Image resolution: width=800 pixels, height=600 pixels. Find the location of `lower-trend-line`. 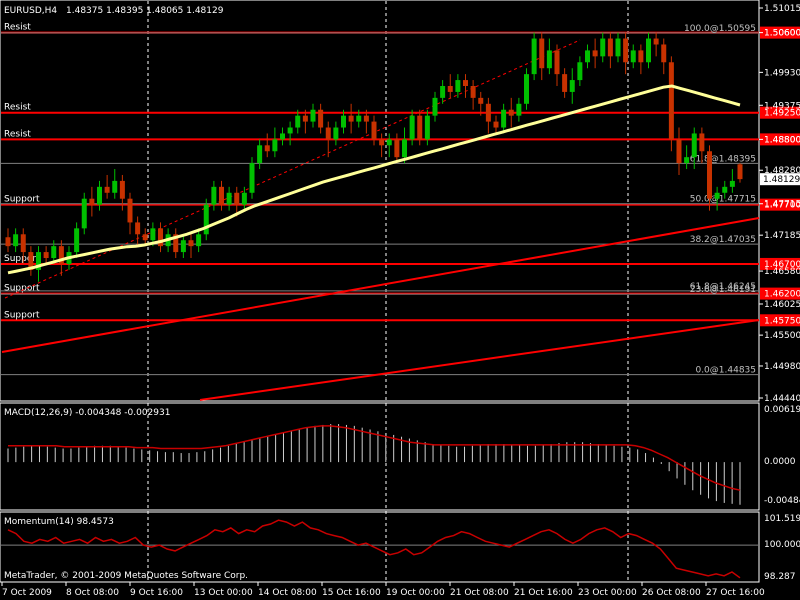

lower-trend-line is located at coordinates (479, 360).